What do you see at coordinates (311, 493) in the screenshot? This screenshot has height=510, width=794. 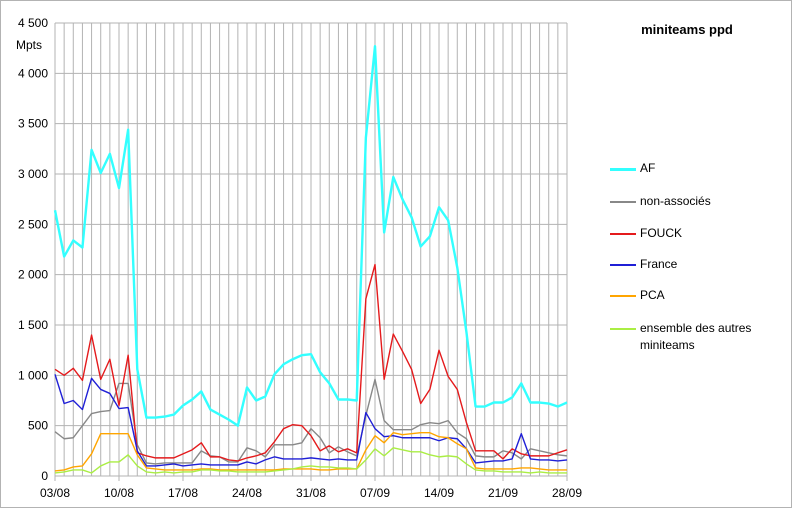 I see `x-tick-label: 31/08` at bounding box center [311, 493].